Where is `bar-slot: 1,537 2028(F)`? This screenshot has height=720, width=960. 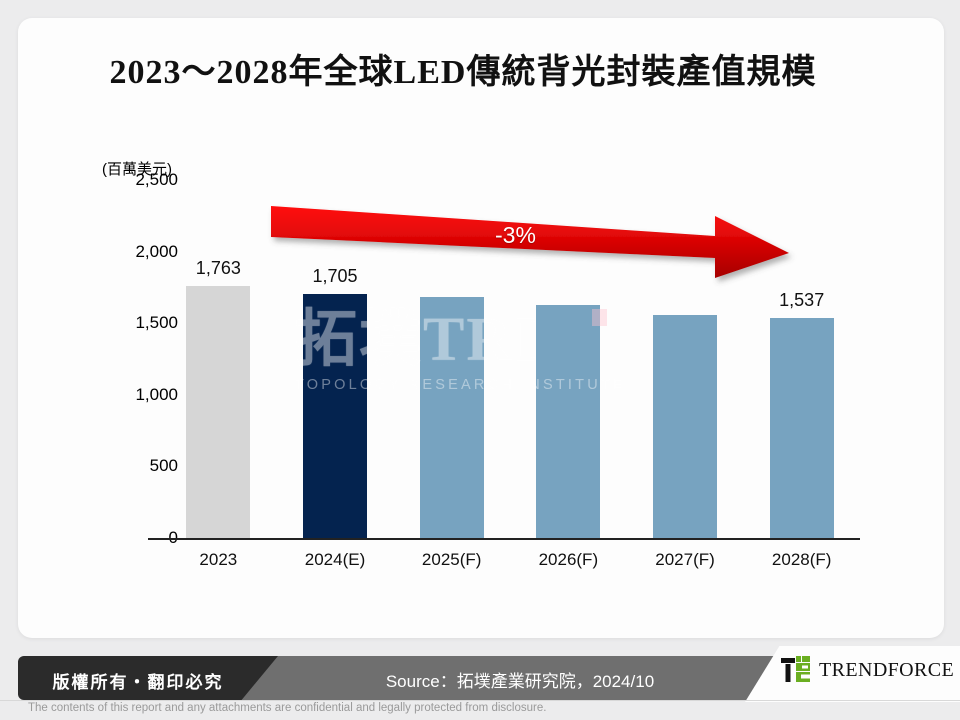 bar-slot: 1,537 2028(F) is located at coordinates (801, 374).